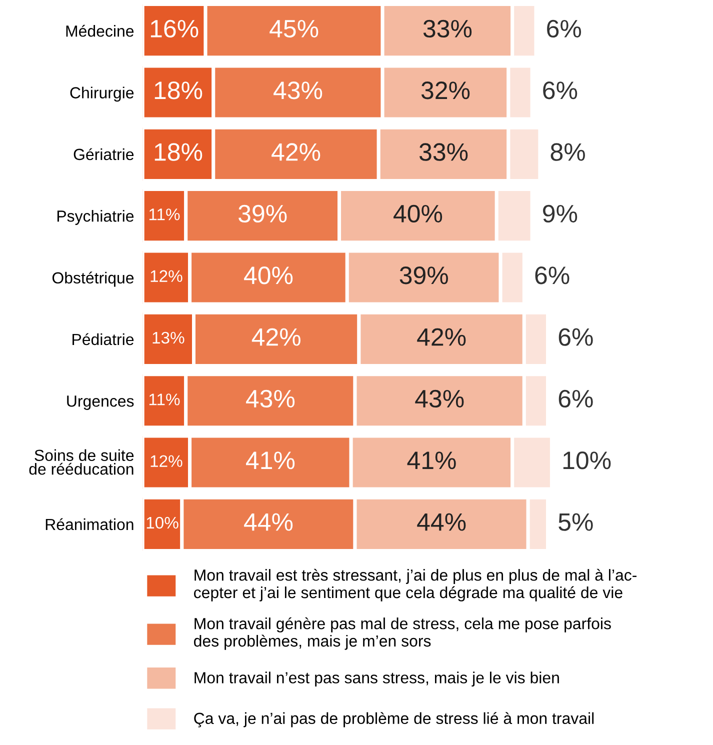 The height and width of the screenshot is (745, 713). What do you see at coordinates (100, 30) in the screenshot?
I see `y-tick-label: Médecine` at bounding box center [100, 30].